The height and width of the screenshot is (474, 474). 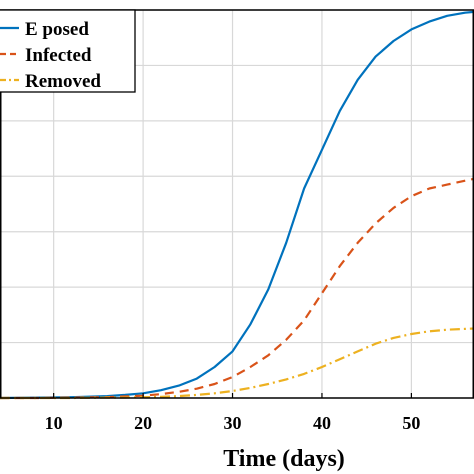 I want to click on legend: E posed Infected Removed, so click(x=68, y=51).